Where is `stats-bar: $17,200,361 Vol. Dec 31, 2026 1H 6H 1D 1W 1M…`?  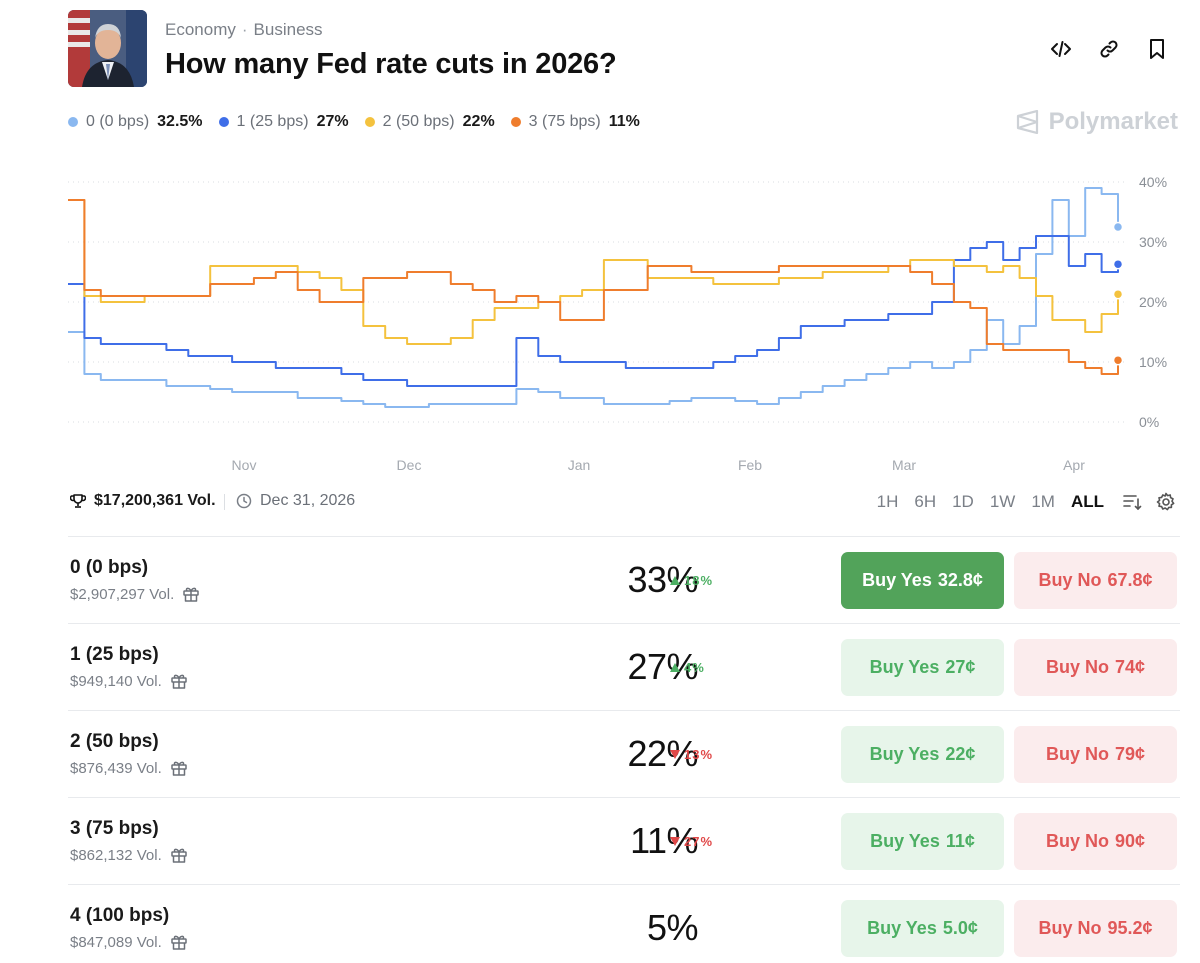
stats-bar: $17,200,361 Vol. Dec 31, 2026 1H 6H 1D 1W 1M… is located at coordinates (624, 502).